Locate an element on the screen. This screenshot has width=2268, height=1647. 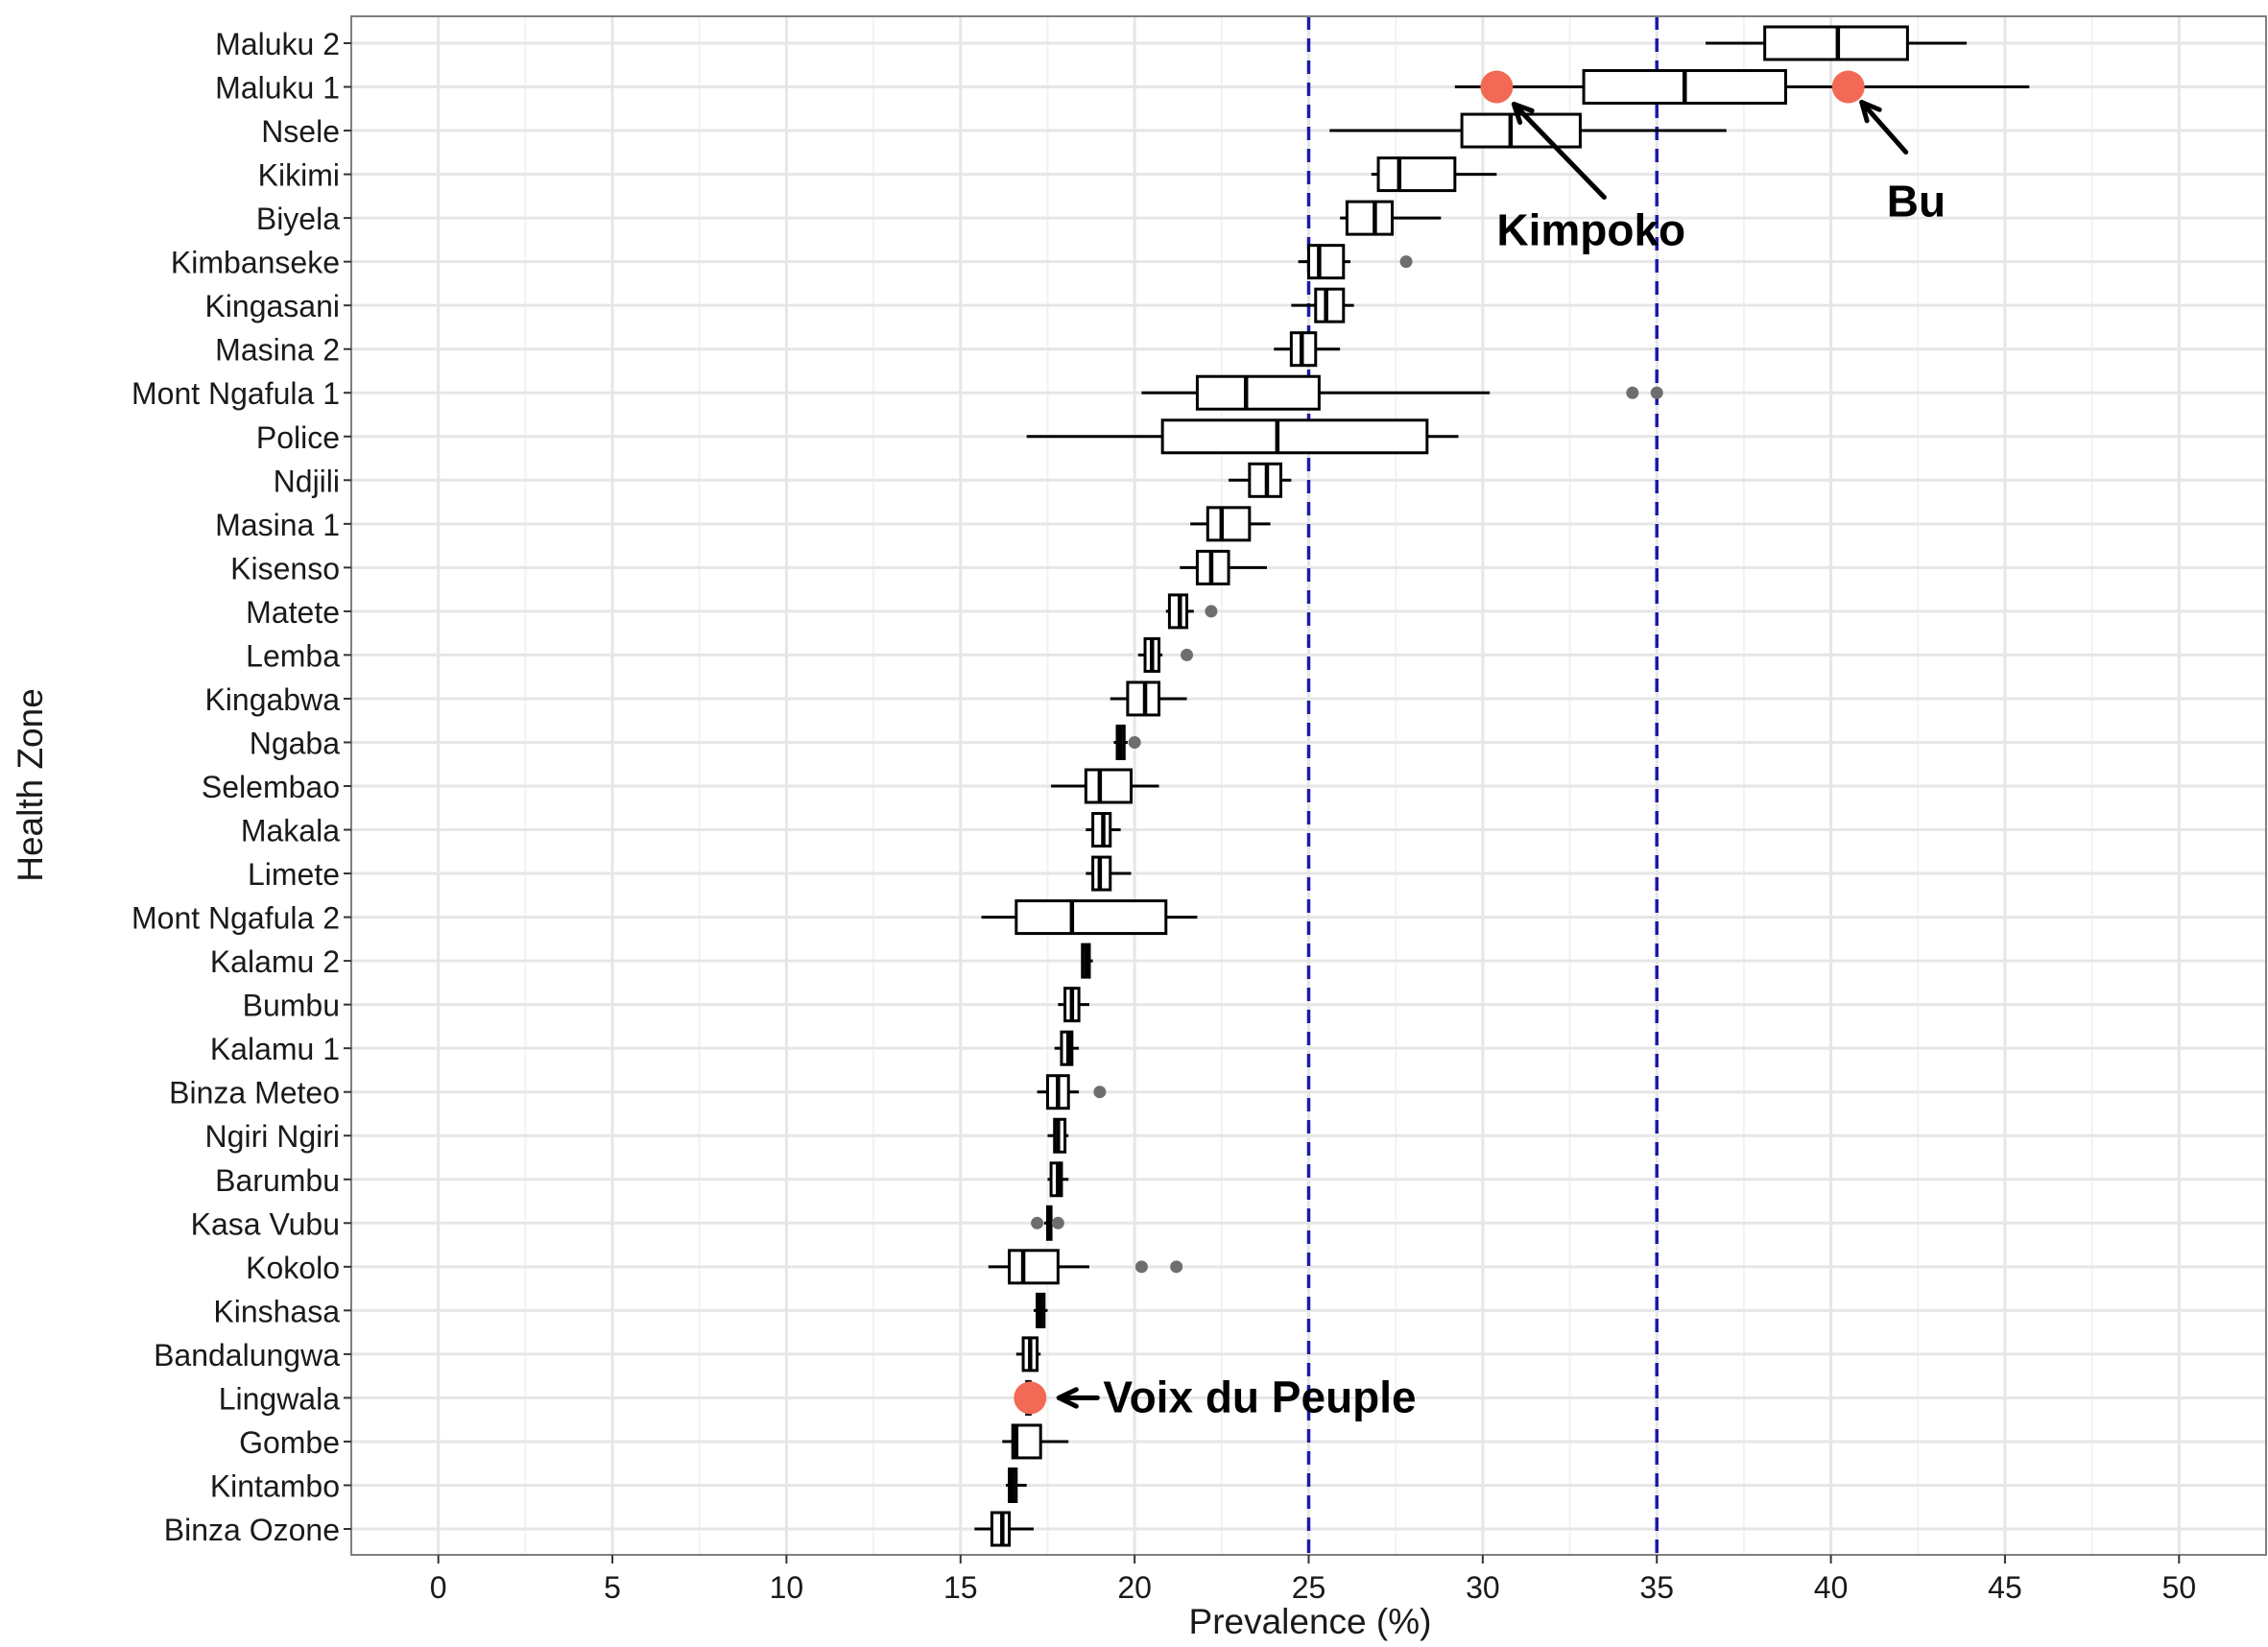
y-tick-label: Kikimi is located at coordinates (299, 175).